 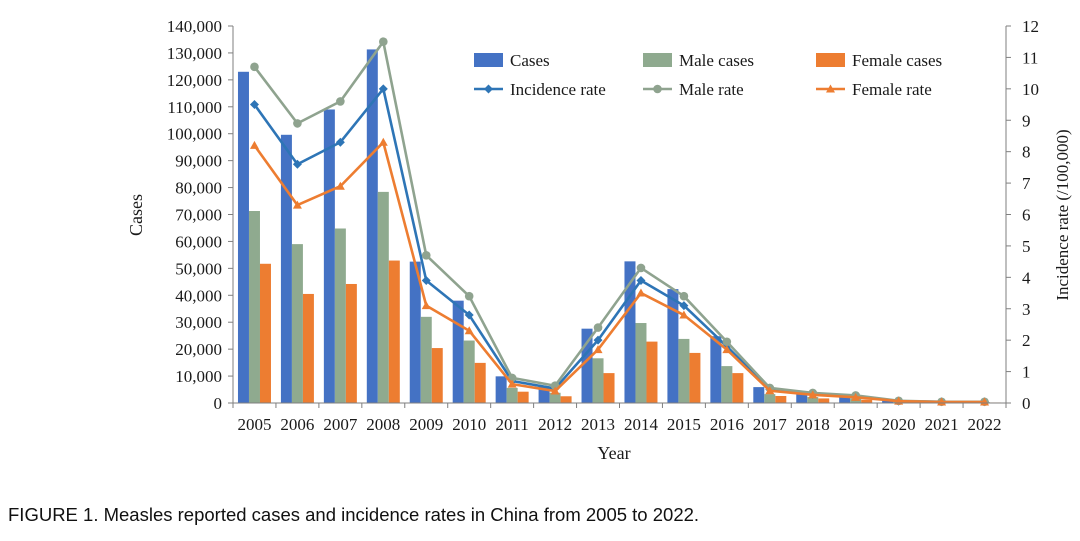 I want to click on x-tick-label-2021: 2021, so click(x=942, y=424).